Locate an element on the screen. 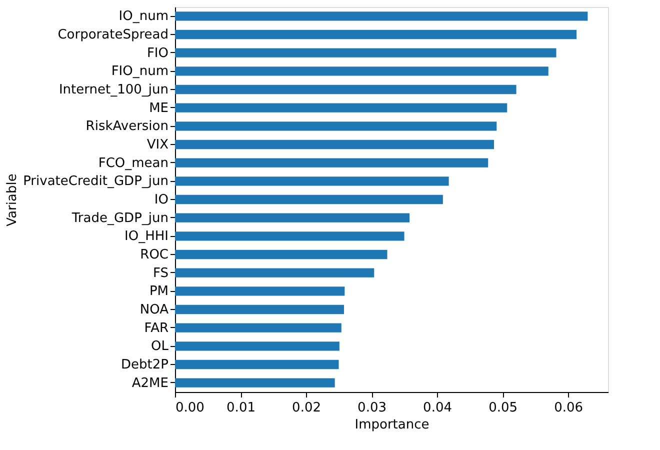 The height and width of the screenshot is (450, 660). y-tick-label: FIO is located at coordinates (157, 53).